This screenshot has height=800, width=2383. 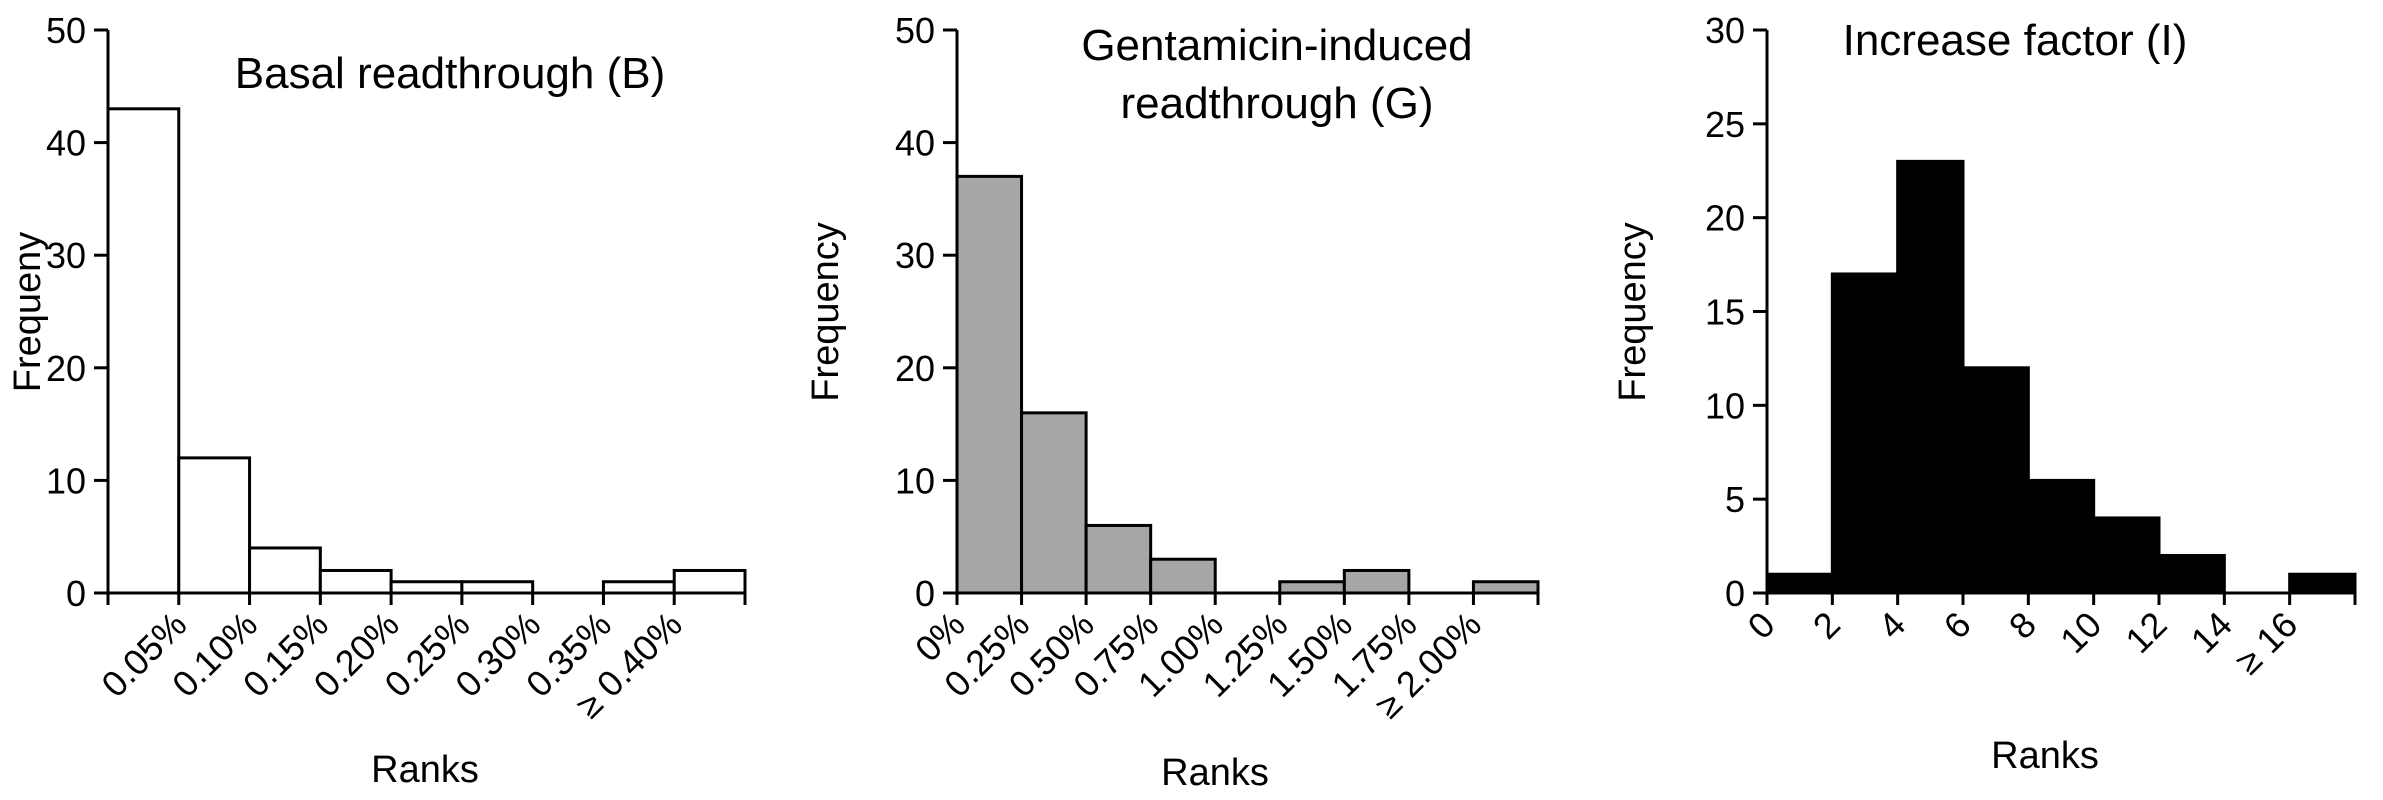 What do you see at coordinates (2022, 625) in the screenshot?
I see `x-tick-label: 8` at bounding box center [2022, 625].